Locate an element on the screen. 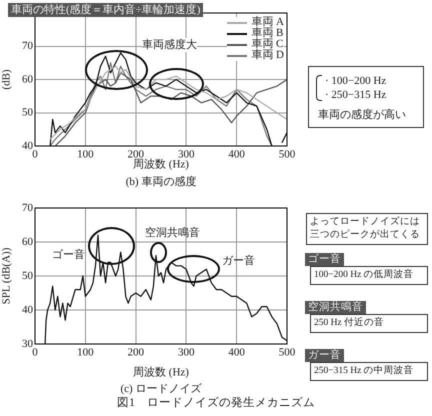 The image size is (432, 416). text: · 100−200 Hz is located at coordinates (355, 81).